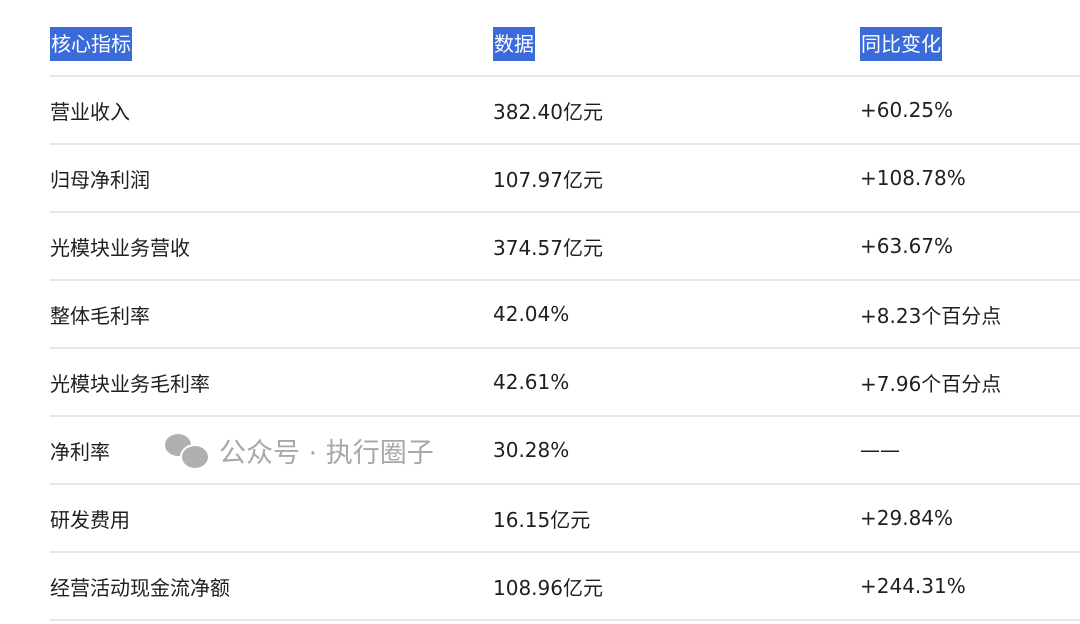  What do you see at coordinates (90, 519) in the screenshot?
I see `metric-cell: 研发费用` at bounding box center [90, 519].